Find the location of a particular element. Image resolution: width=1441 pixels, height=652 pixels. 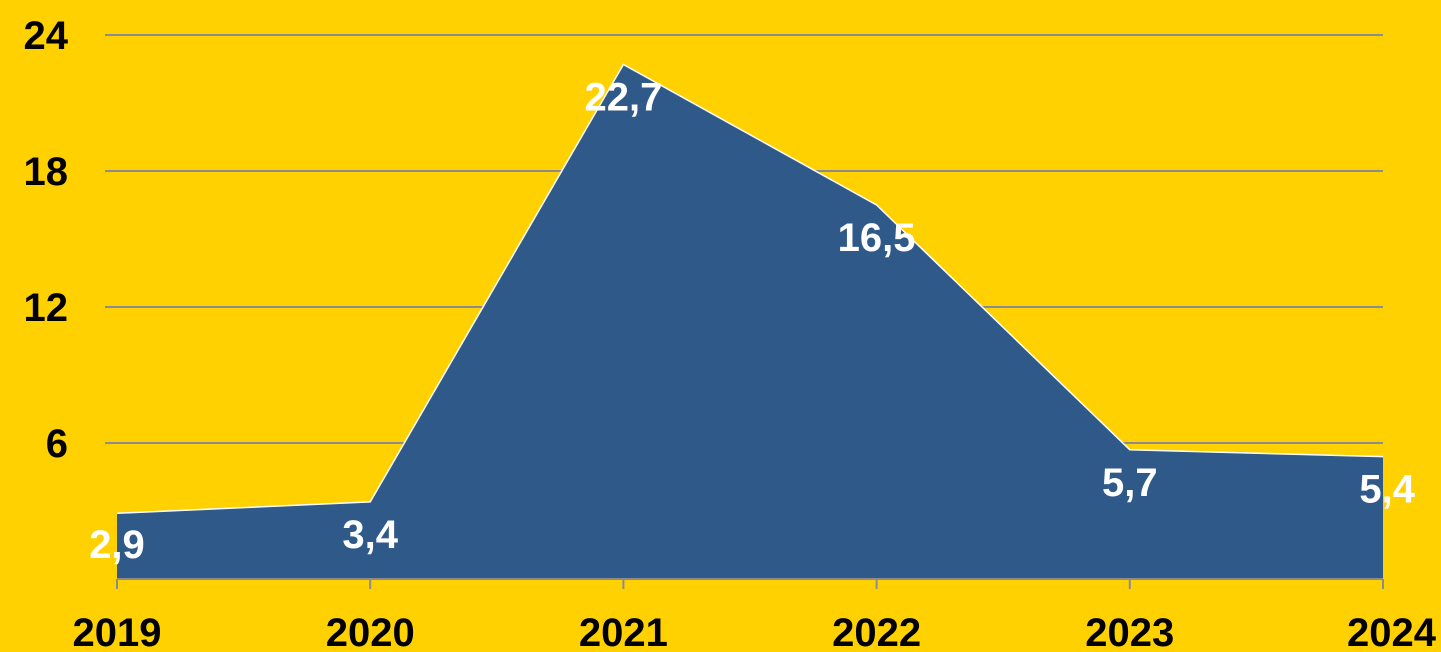

y-tick-label: 18 is located at coordinates (46, 172).